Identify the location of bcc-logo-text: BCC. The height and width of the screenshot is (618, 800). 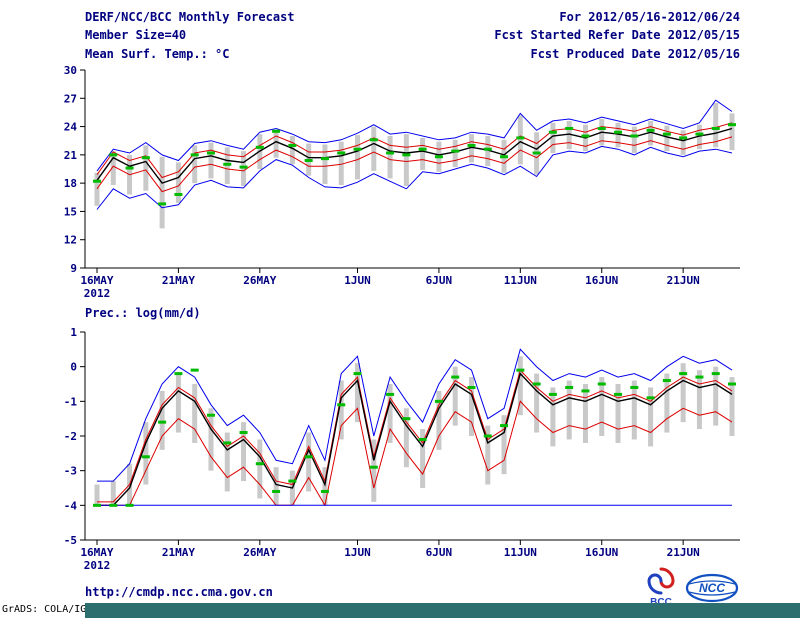
(661, 602).